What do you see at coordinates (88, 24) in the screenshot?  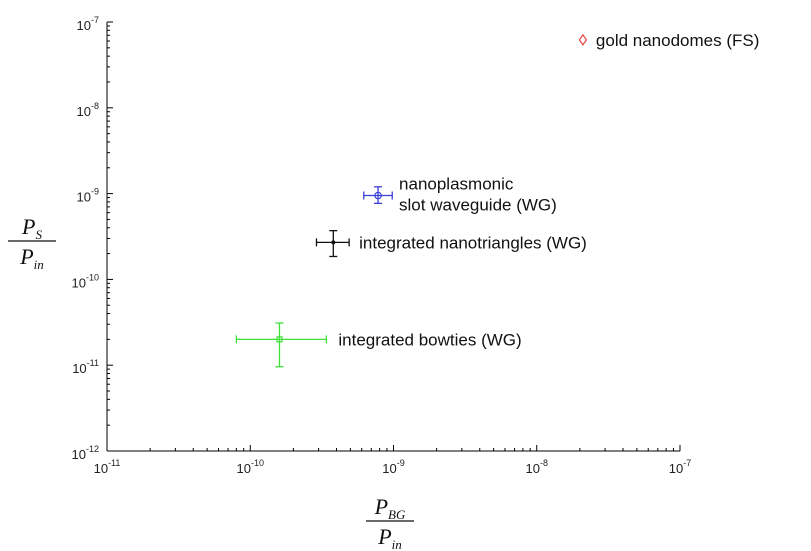 I see `y-tick-label: 10⁻⁷` at bounding box center [88, 24].